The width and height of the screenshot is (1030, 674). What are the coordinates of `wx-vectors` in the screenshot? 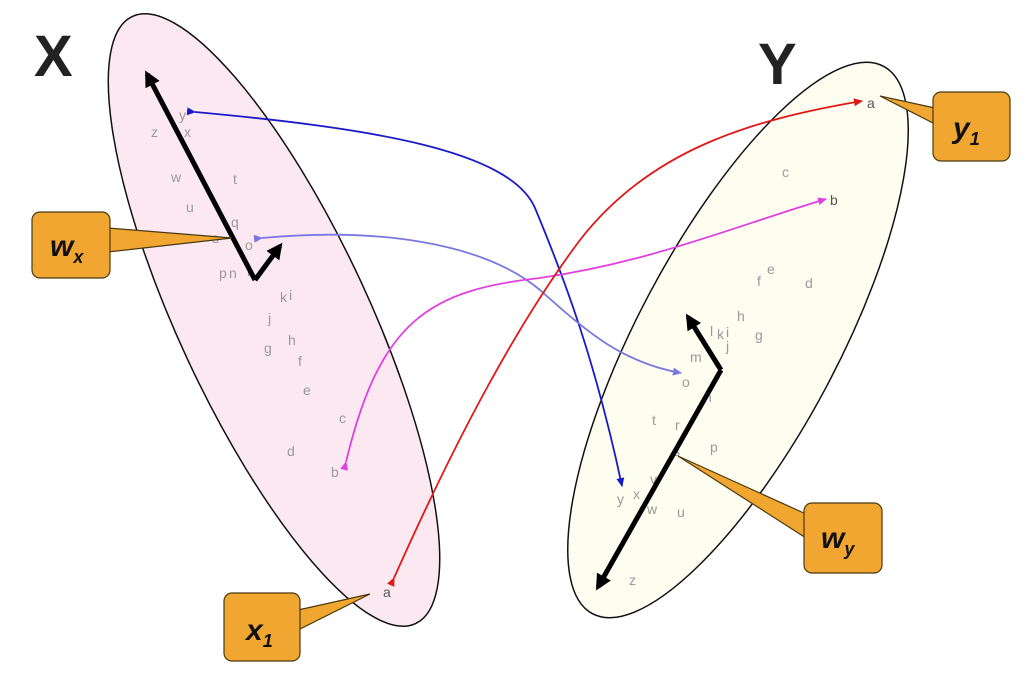 It's located at (213, 176).